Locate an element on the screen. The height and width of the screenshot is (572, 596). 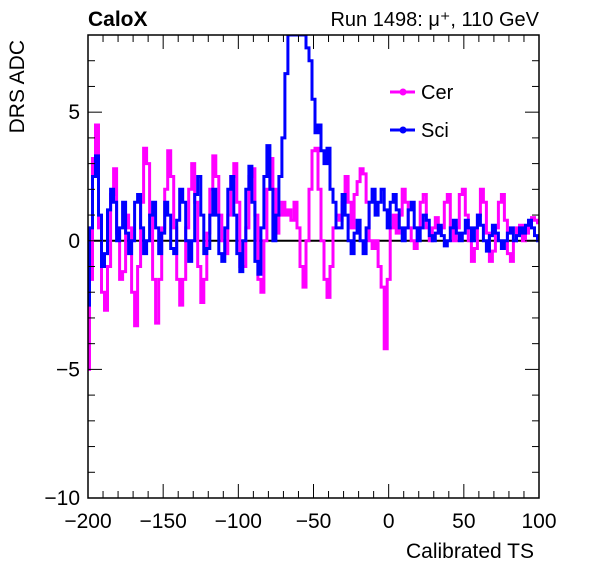
y-tick-label: 5 is located at coordinates (74, 112).